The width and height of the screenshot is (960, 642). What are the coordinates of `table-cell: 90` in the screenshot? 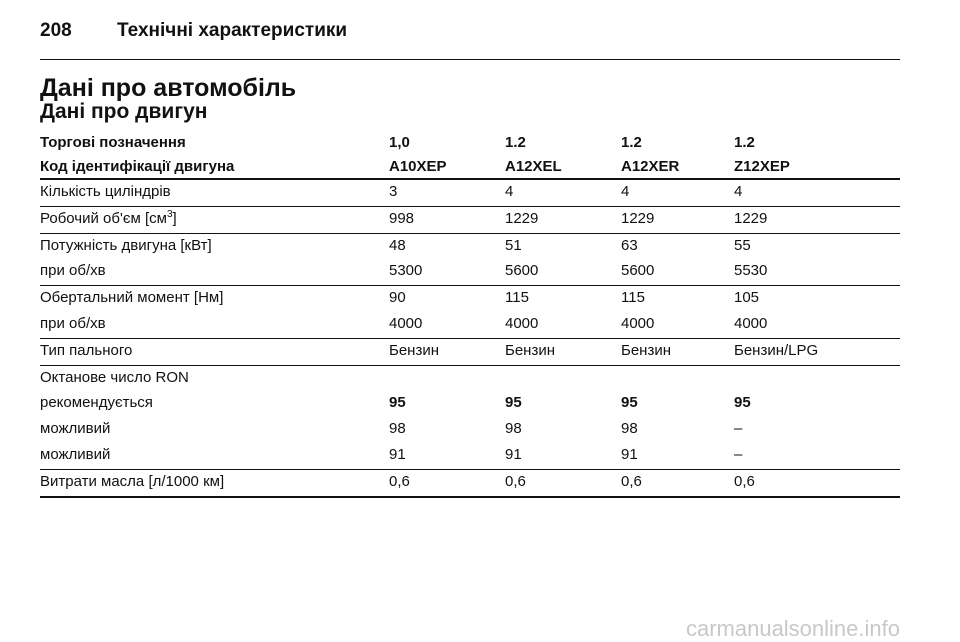 It's located at (397, 298).